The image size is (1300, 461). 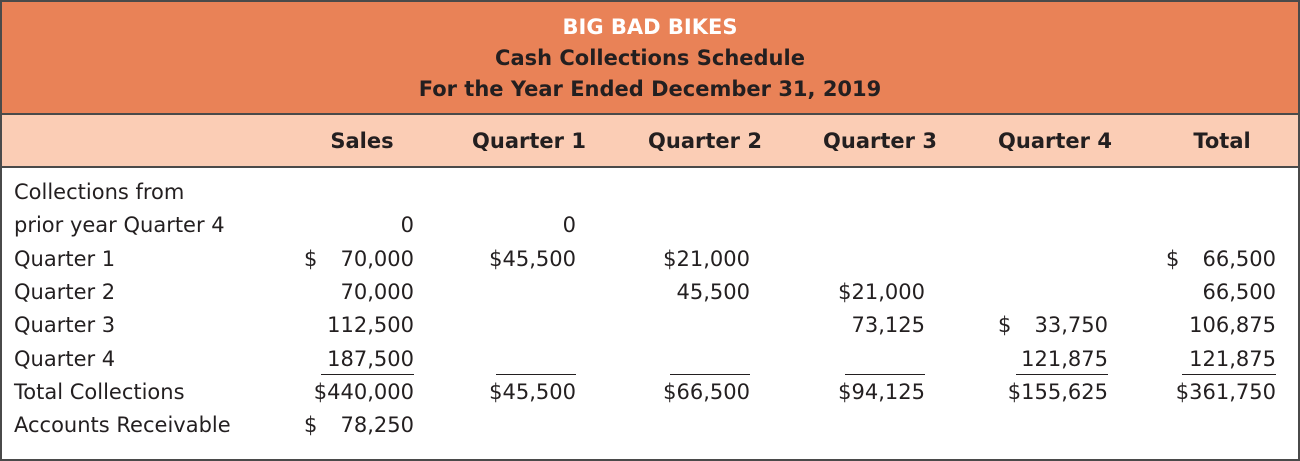 What do you see at coordinates (650, 27) in the screenshot?
I see `company-name: BIG BAD BIKES` at bounding box center [650, 27].